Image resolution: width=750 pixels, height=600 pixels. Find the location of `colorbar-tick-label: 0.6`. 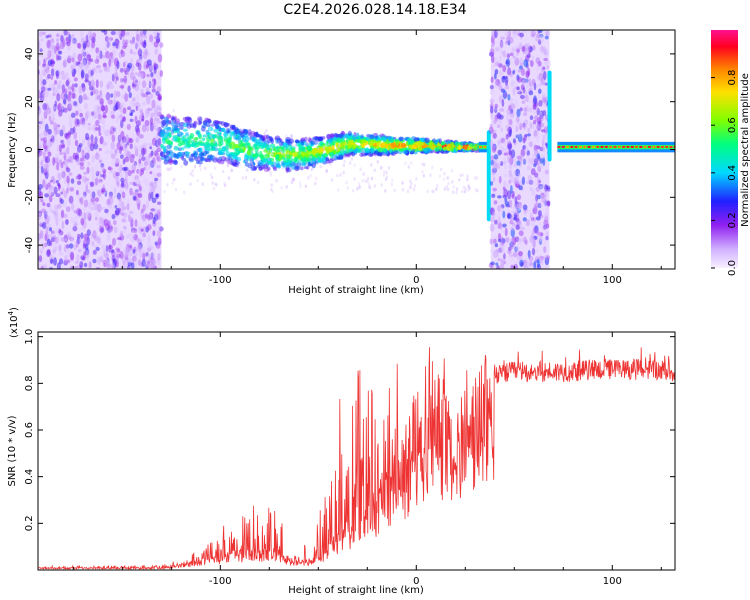

colorbar-tick-label: 0.6 is located at coordinates (732, 125).